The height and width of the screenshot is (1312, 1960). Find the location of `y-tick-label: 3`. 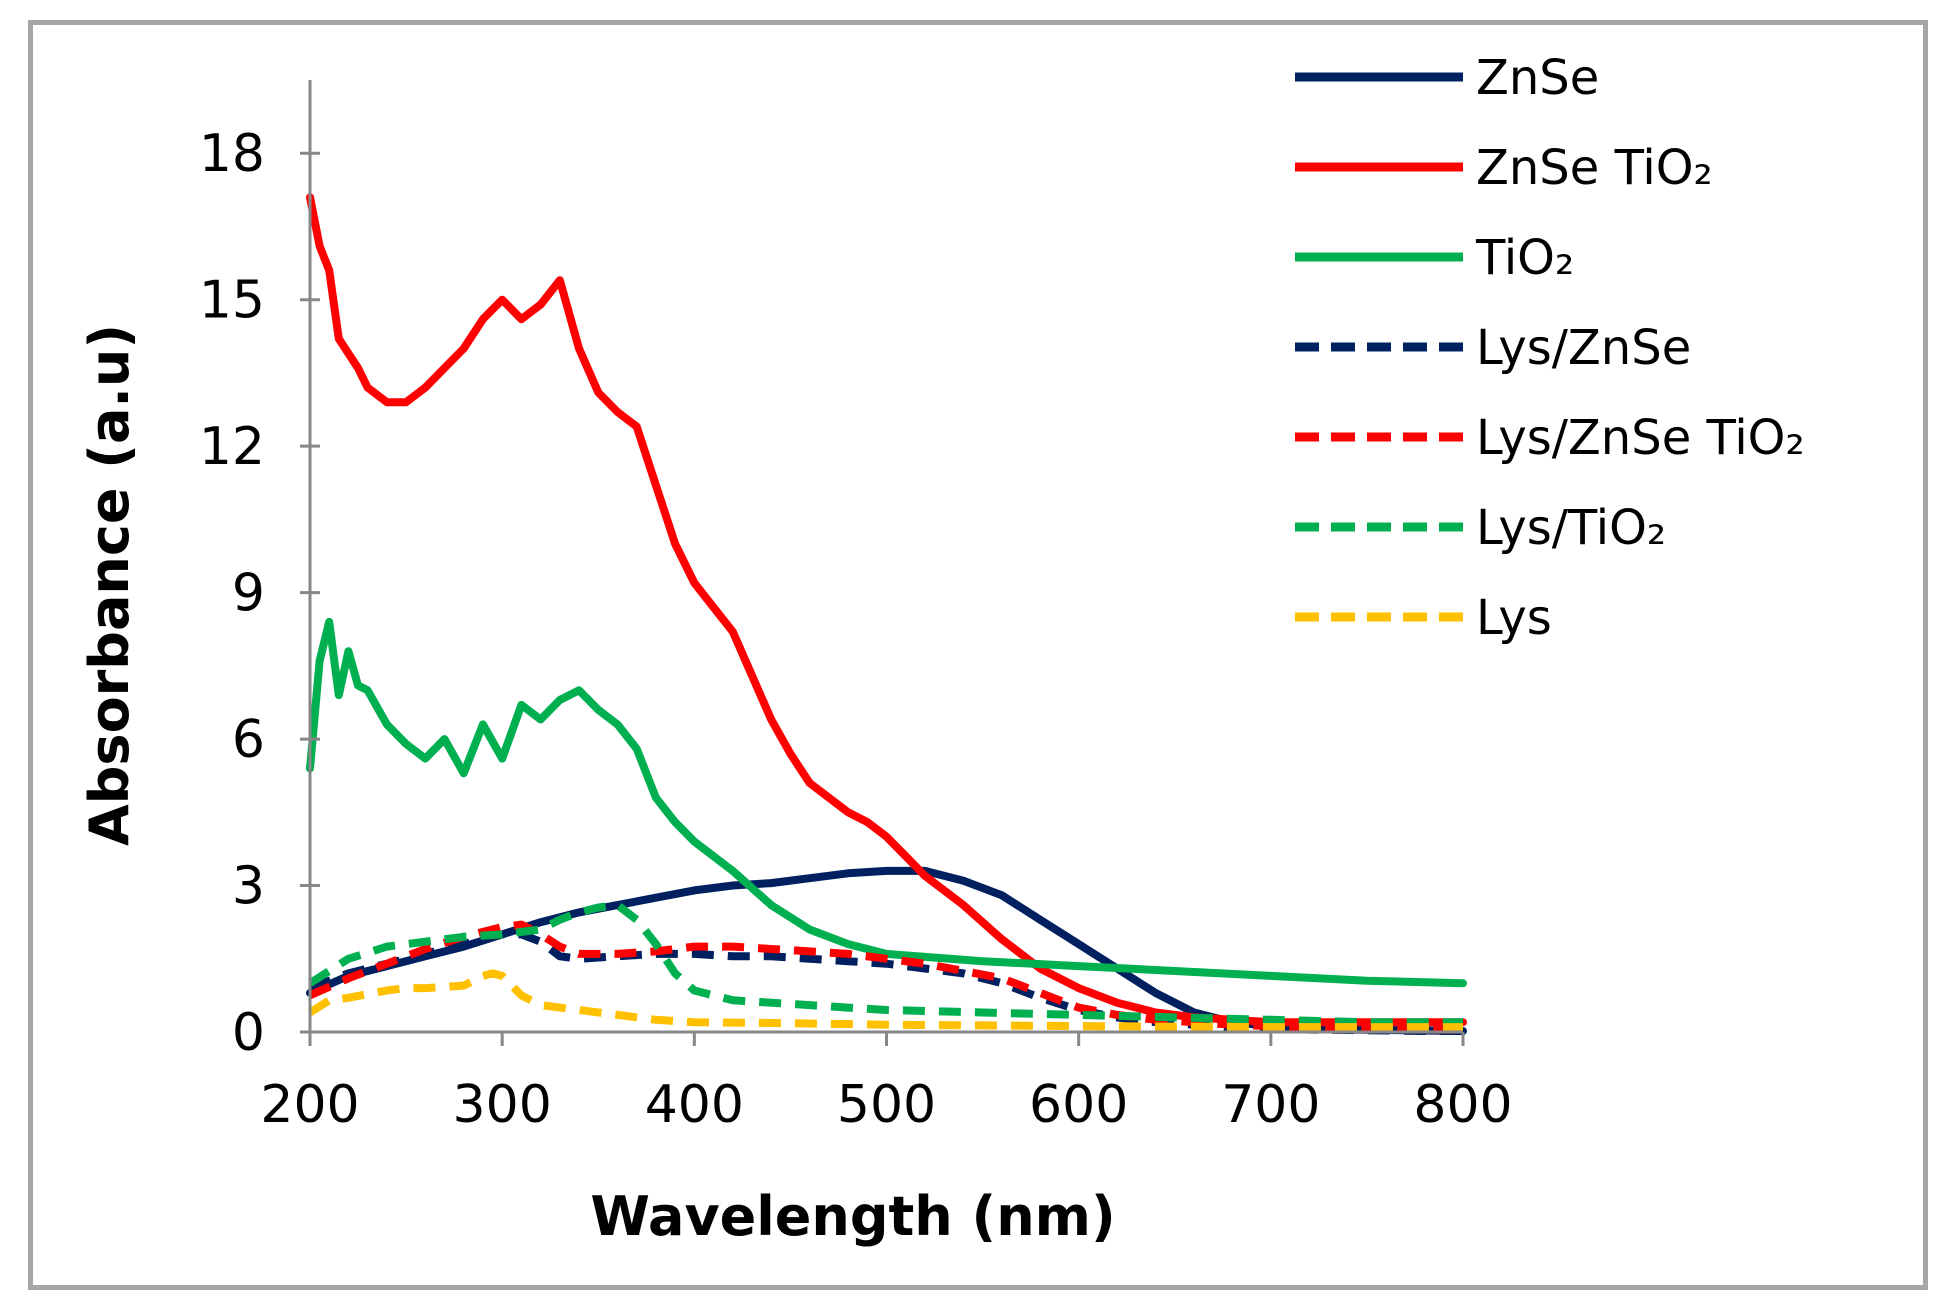

y-tick-label: 3 is located at coordinates (248, 887).